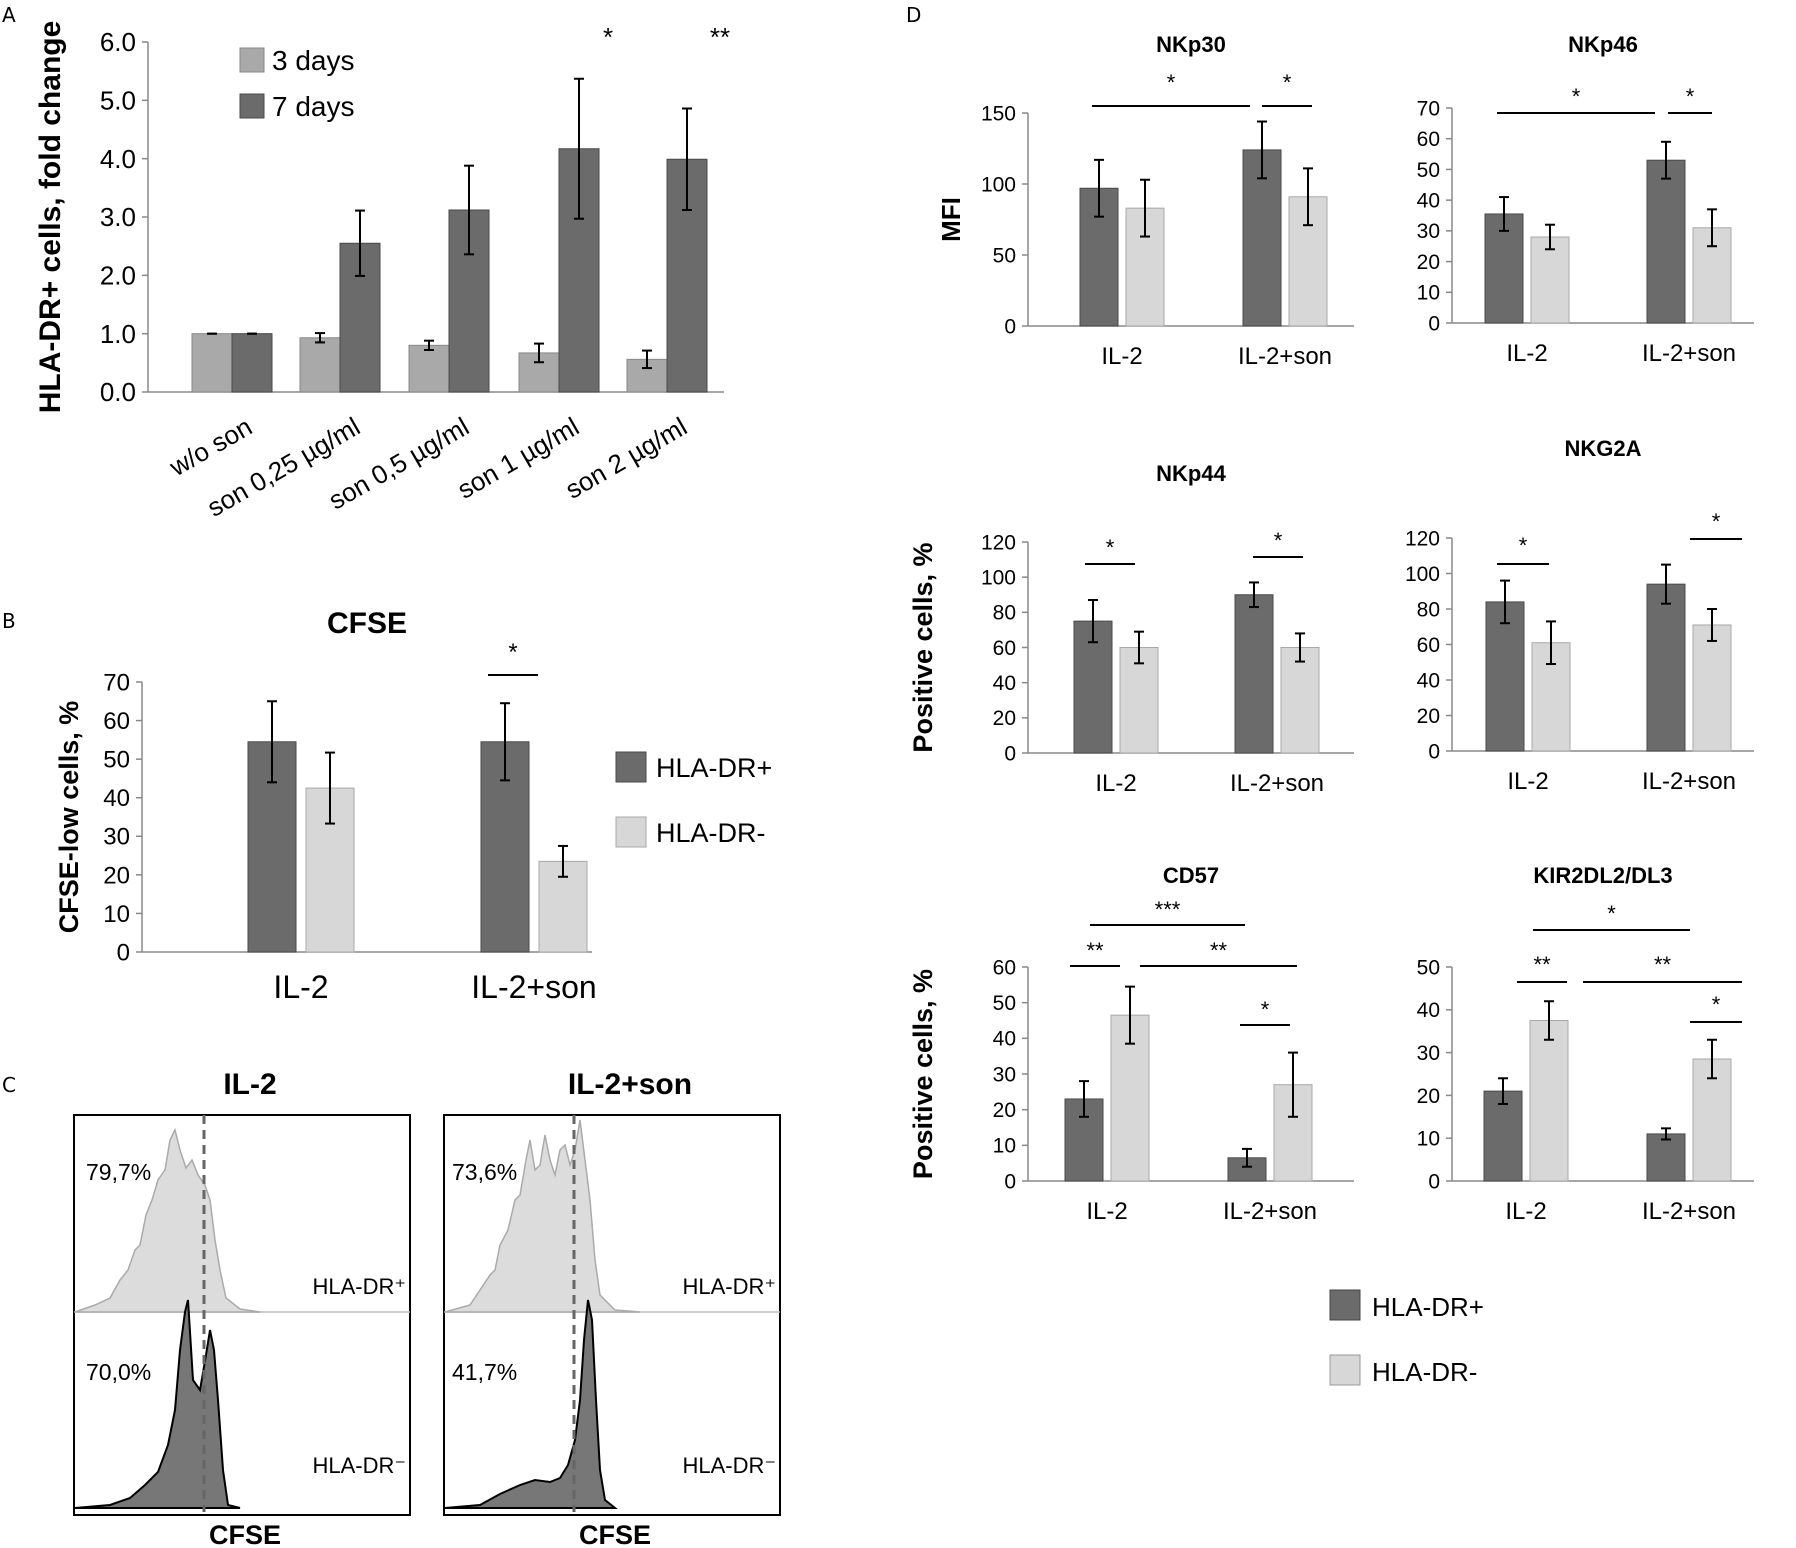  Describe the element at coordinates (118, 1172) in the screenshot. I see `top-percentage: 79,7%` at that location.